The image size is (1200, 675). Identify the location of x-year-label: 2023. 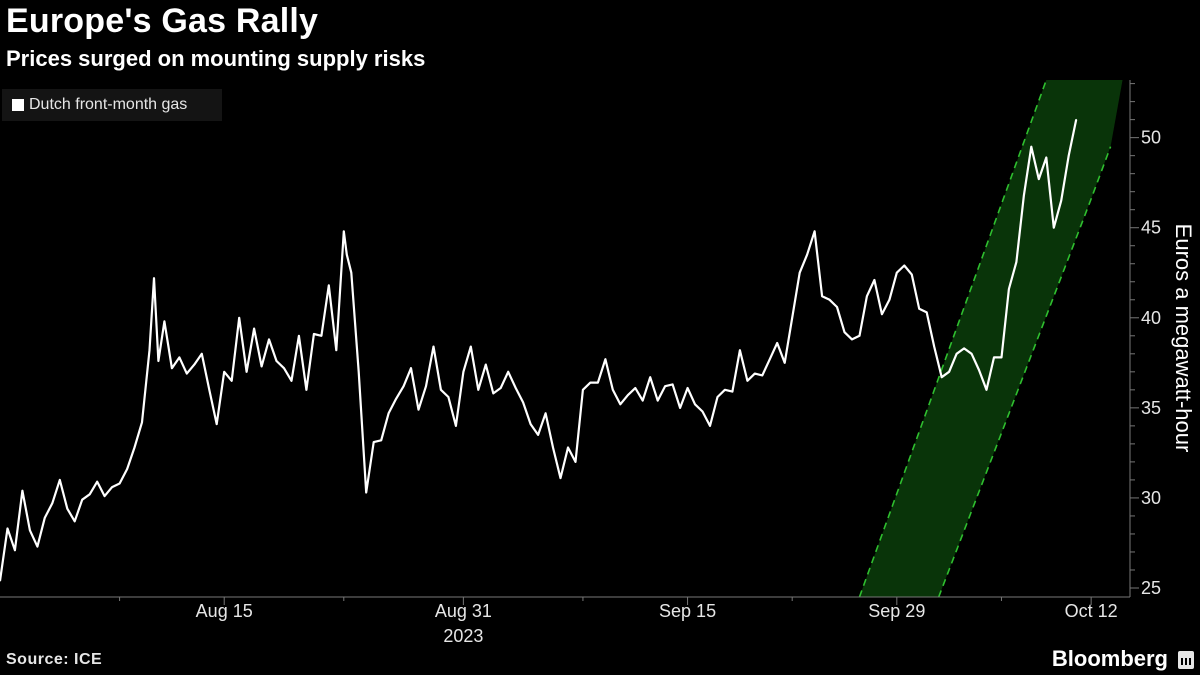
(463, 636).